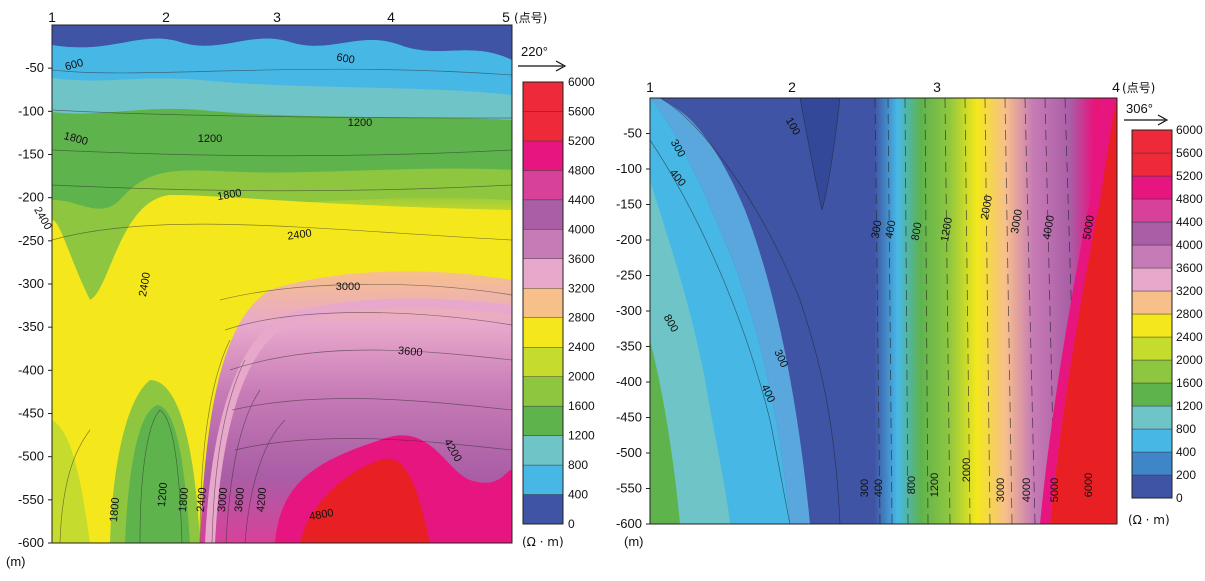 The height and width of the screenshot is (581, 1205). Describe the element at coordinates (1089, 485) in the screenshot. I see `contour-label: 6000` at that location.